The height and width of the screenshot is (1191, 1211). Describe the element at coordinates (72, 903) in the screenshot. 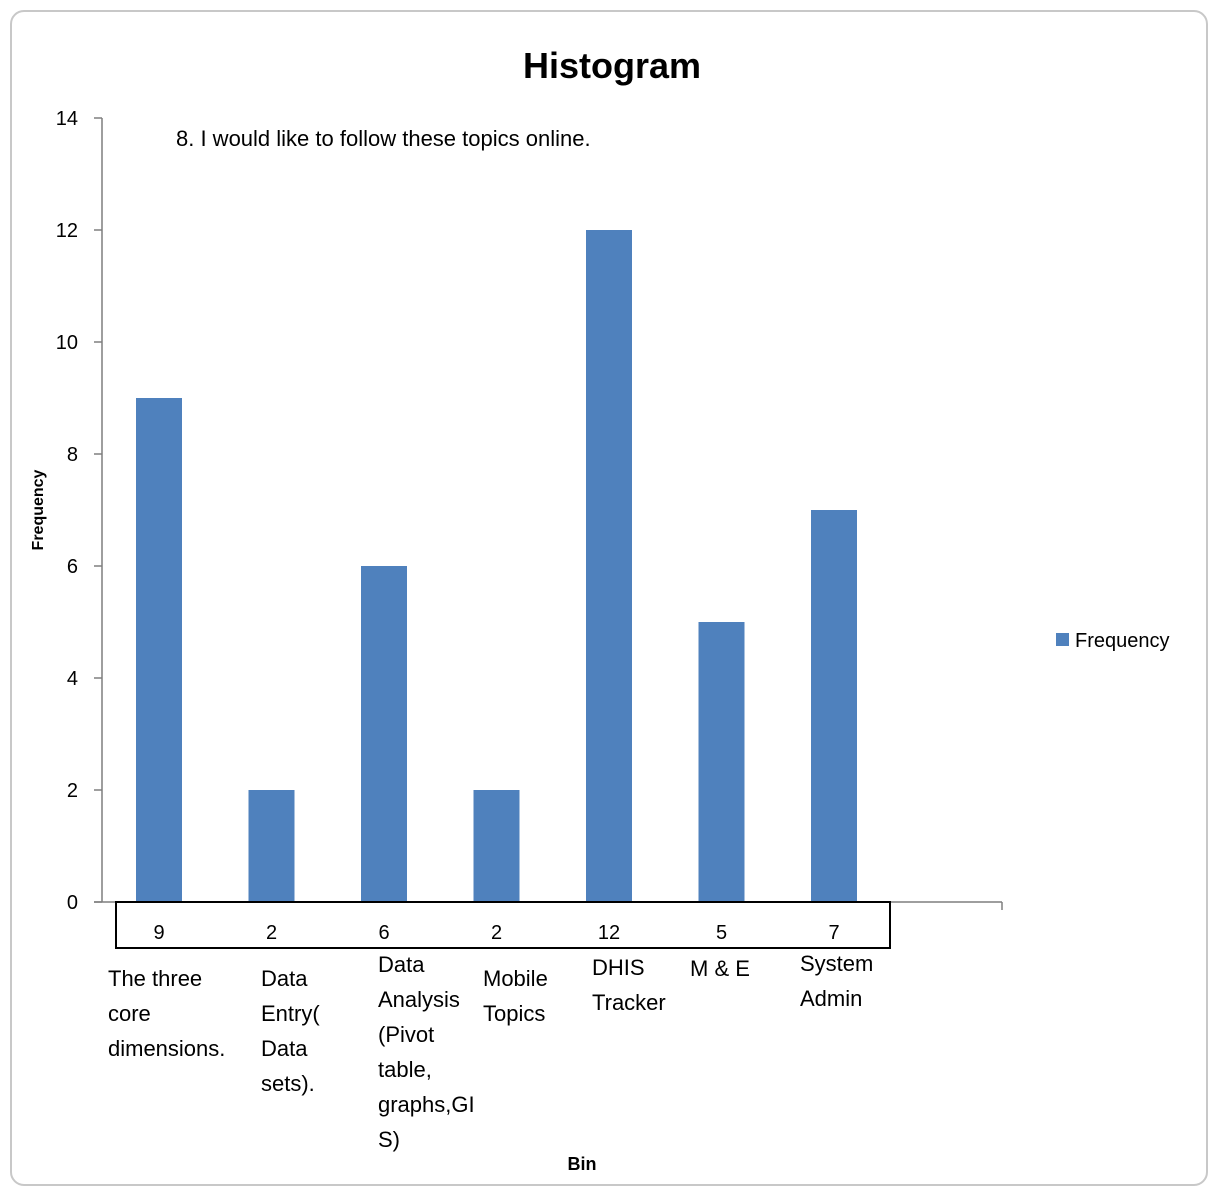

I see `y-tick-label: 0` at that location.